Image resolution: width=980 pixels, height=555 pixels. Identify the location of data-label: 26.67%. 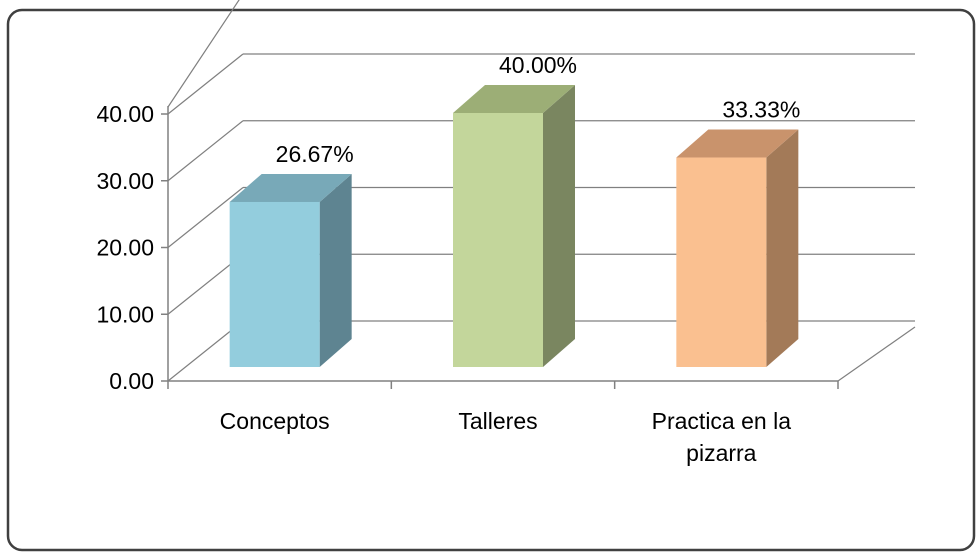
(315, 154).